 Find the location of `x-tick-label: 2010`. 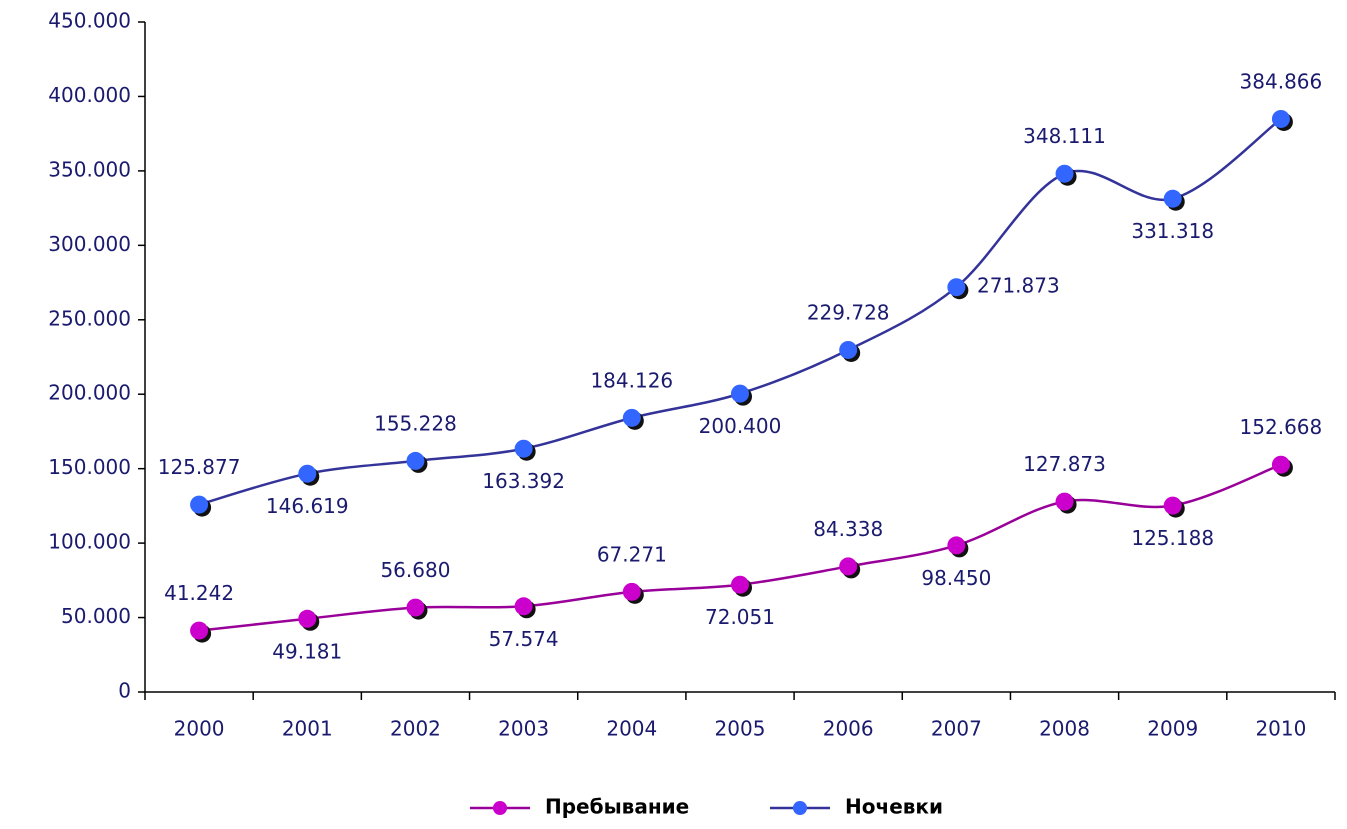

x-tick-label: 2010 is located at coordinates (1280, 729).